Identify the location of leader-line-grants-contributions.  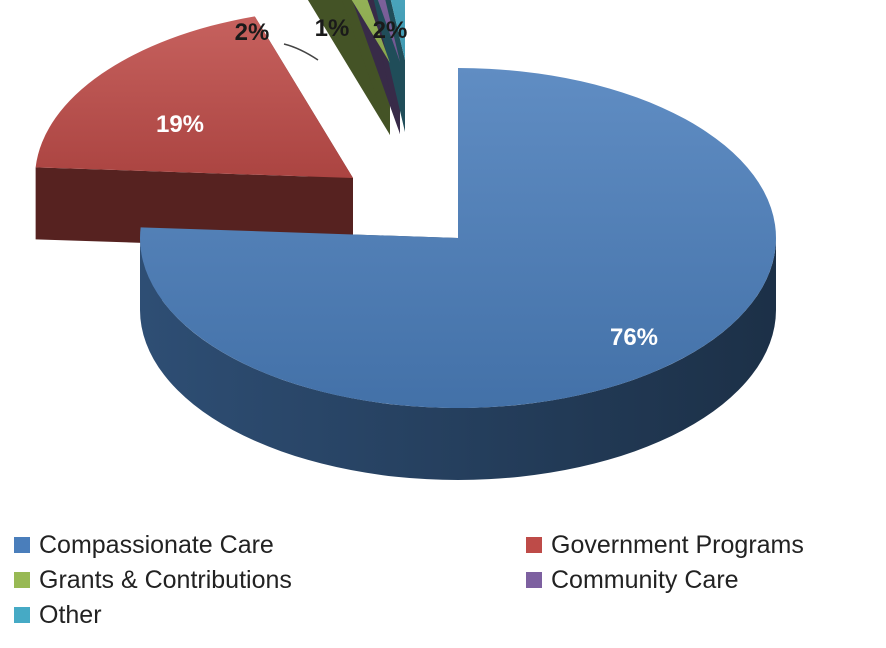
(301, 52).